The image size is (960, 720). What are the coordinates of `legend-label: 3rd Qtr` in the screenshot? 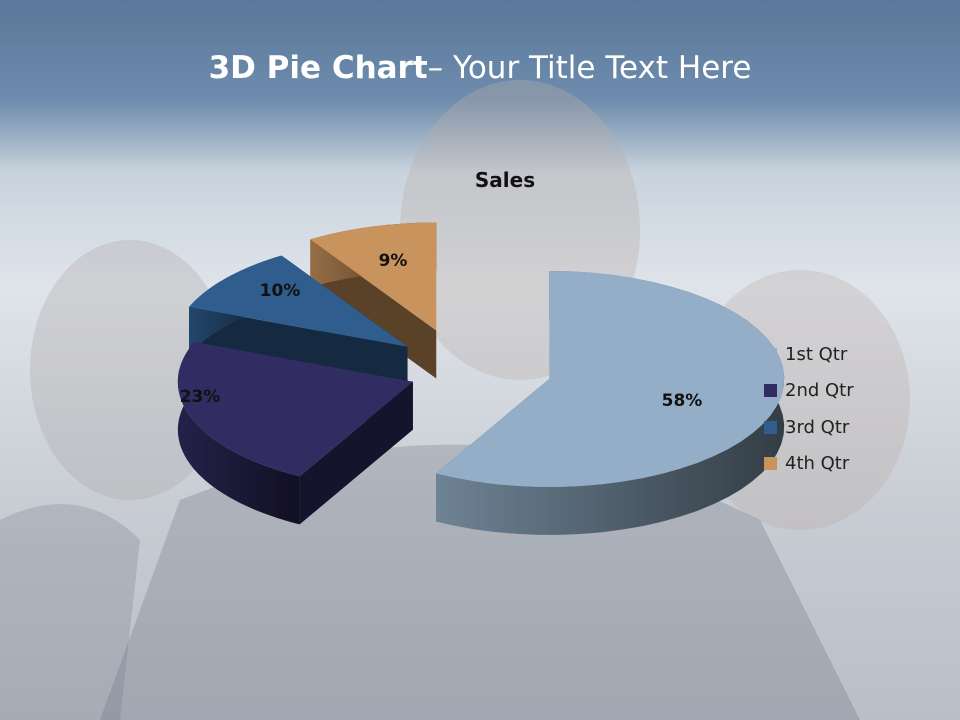 It's located at (817, 427).